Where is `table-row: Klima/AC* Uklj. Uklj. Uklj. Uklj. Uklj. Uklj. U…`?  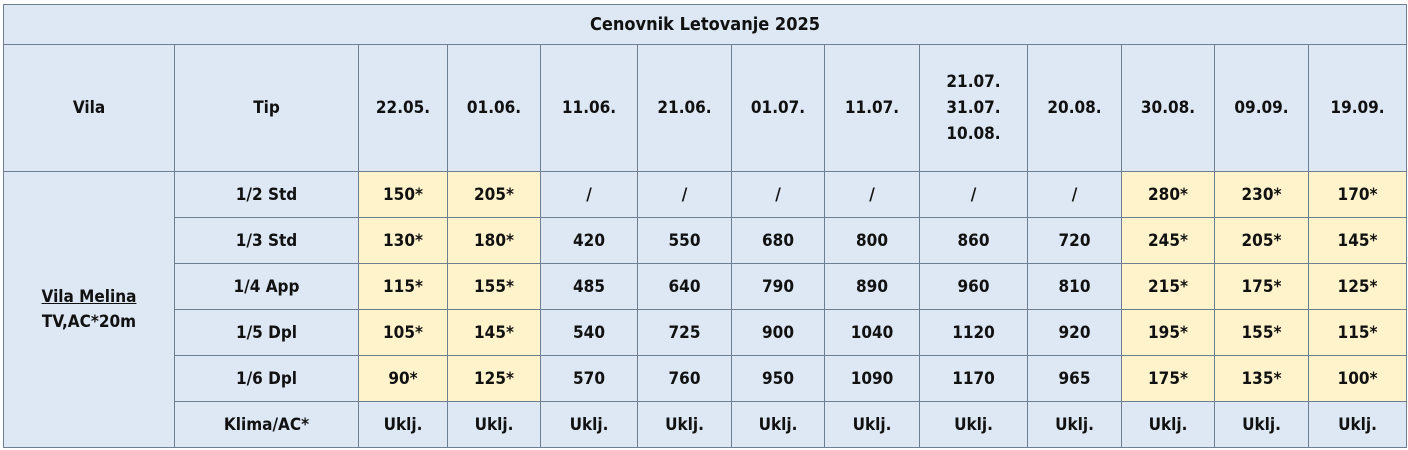
table-row: Klima/AC* Uklj. Uklj. Uklj. Uklj. Uklj. Uklj. U… is located at coordinates (706, 424).